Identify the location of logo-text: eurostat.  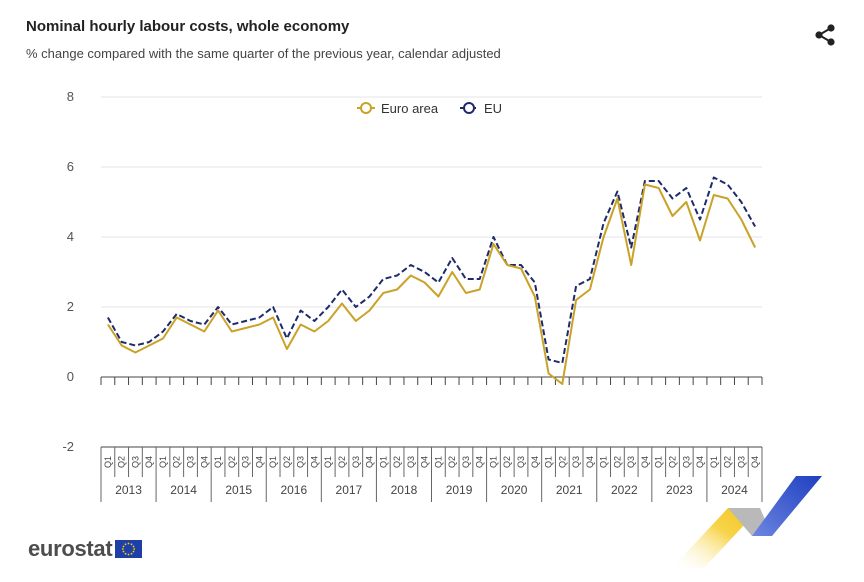
(70, 548).